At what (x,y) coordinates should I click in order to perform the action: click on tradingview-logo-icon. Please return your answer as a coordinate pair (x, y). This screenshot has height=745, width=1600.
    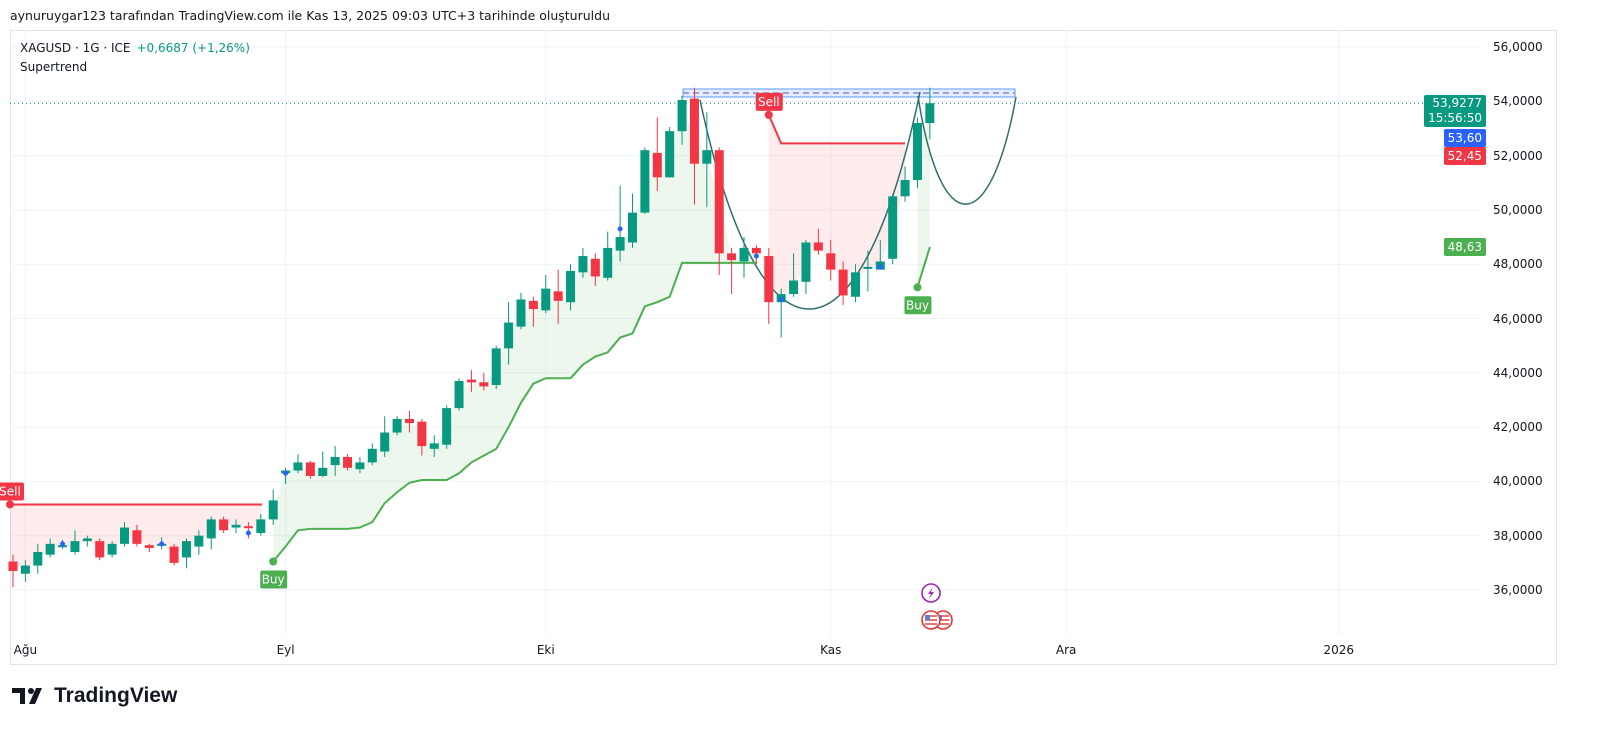
    Looking at the image, I should click on (27, 696).